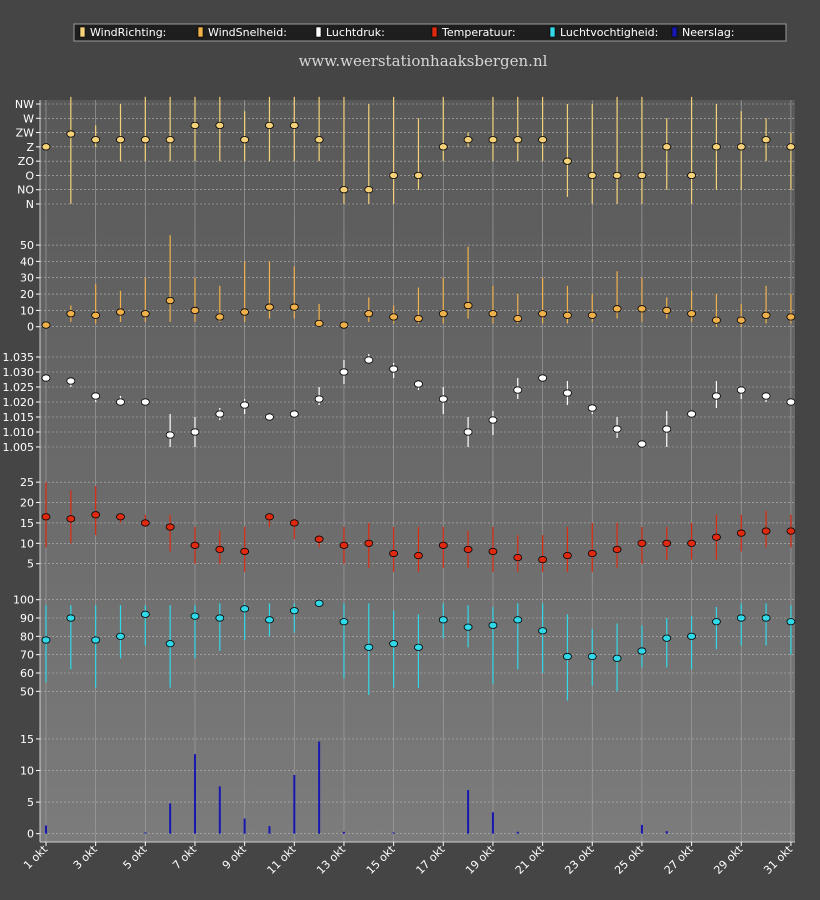 This screenshot has height=900, width=820. Describe the element at coordinates (609, 32) in the screenshot. I see `legend-label: Luchtvochtigheid:` at that location.